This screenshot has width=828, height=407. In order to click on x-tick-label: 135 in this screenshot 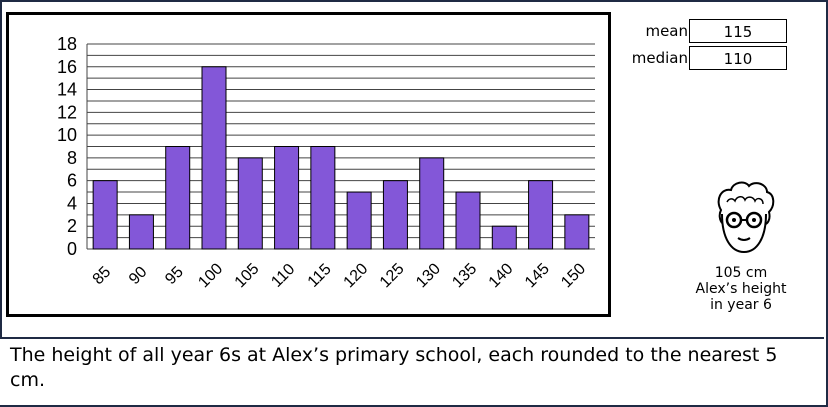, I will do `click(464, 275)`.